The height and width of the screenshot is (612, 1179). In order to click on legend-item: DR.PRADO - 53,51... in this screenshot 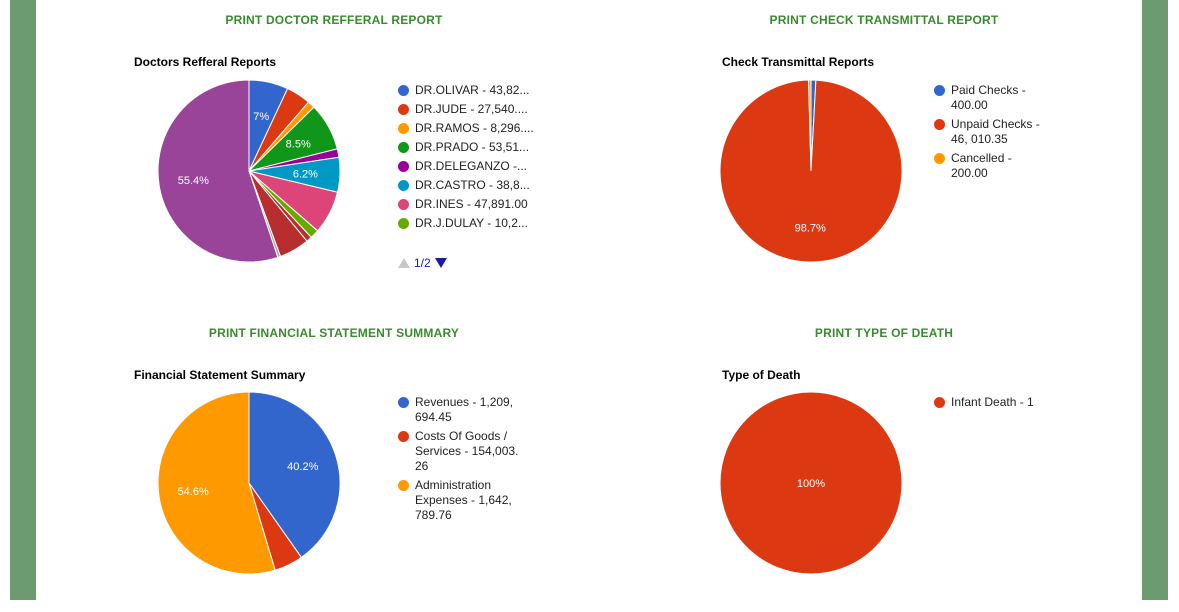, I will do `click(478, 147)`.